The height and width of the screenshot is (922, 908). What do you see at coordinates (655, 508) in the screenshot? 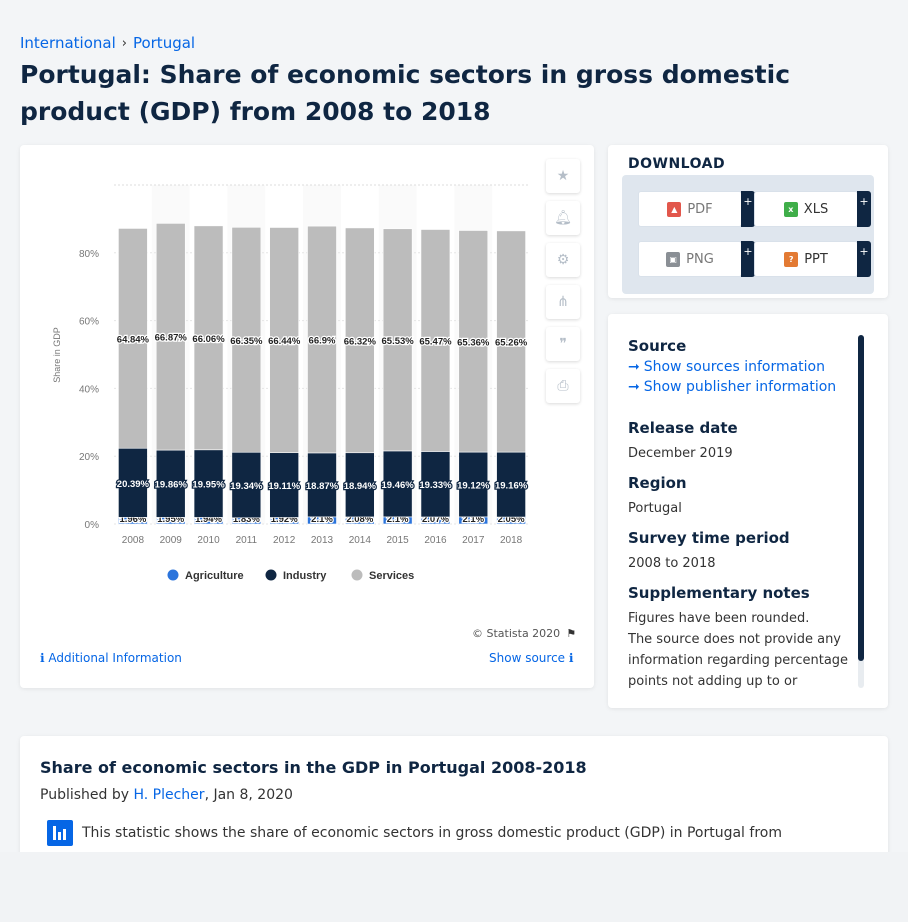
I see `region-value: Portugal` at bounding box center [655, 508].